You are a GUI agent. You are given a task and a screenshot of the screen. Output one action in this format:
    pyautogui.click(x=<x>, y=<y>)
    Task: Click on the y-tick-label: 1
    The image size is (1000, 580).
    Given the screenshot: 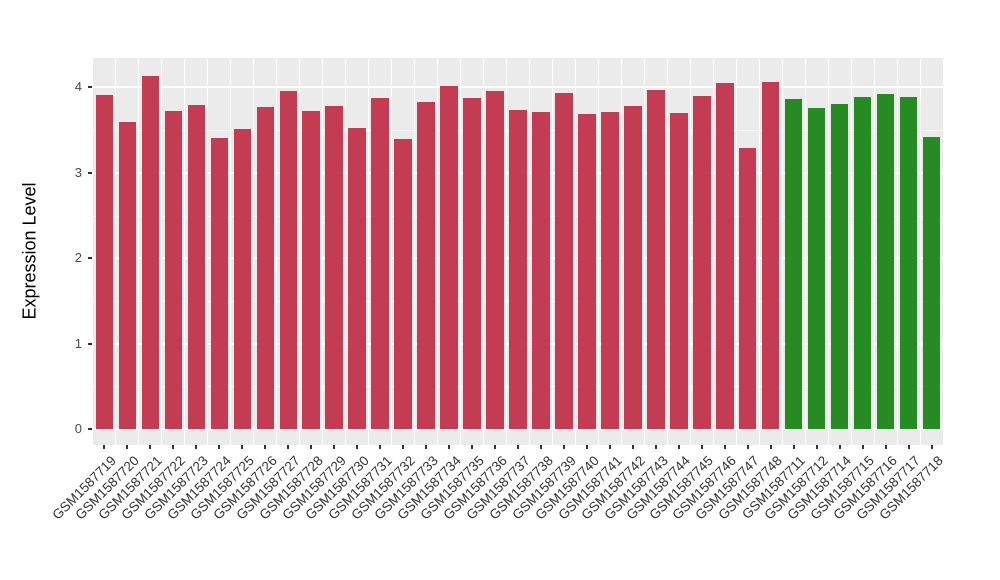 What is the action you would take?
    pyautogui.click(x=78, y=343)
    